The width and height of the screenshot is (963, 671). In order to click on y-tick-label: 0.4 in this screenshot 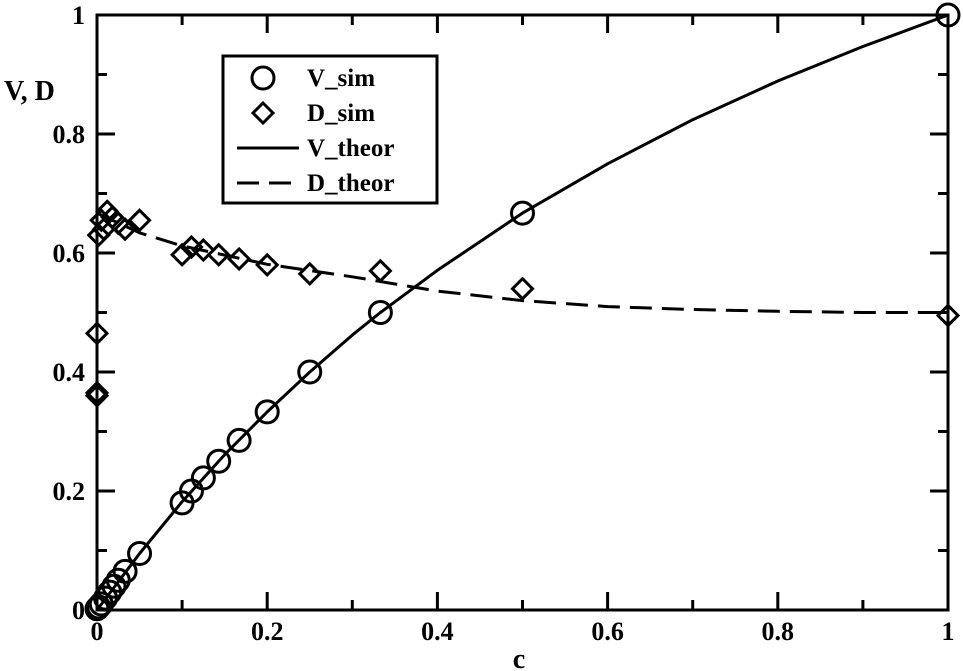, I will do `click(69, 372)`.